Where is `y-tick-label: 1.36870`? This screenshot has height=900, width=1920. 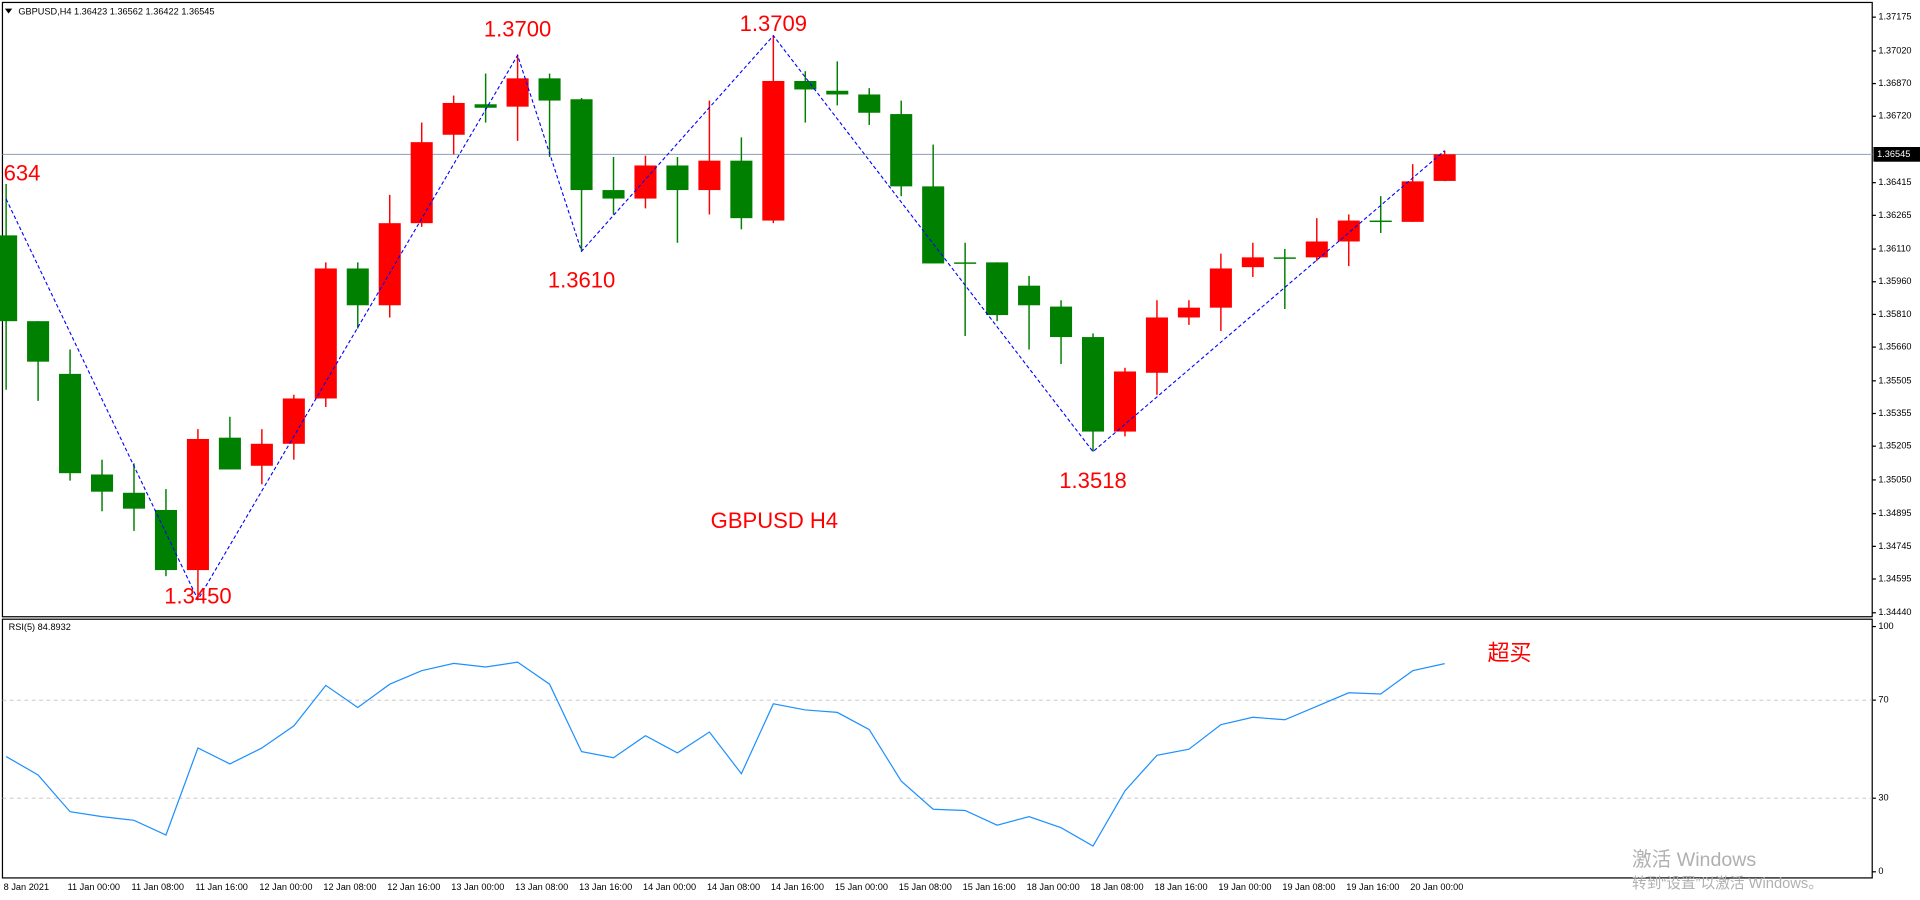 y-tick-label: 1.36870 is located at coordinates (1894, 83).